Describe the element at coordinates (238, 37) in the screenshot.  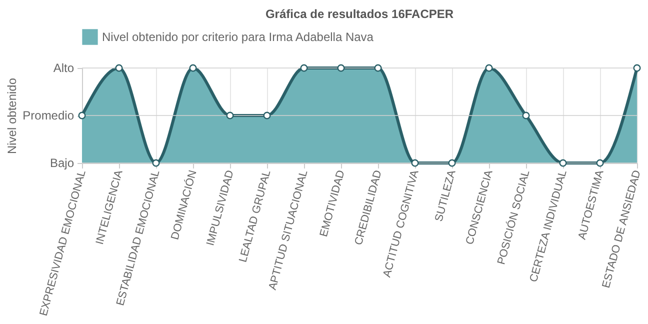
I see `series-label: Nivel obtenido por criterio para Irma Adabella Nava` at that location.